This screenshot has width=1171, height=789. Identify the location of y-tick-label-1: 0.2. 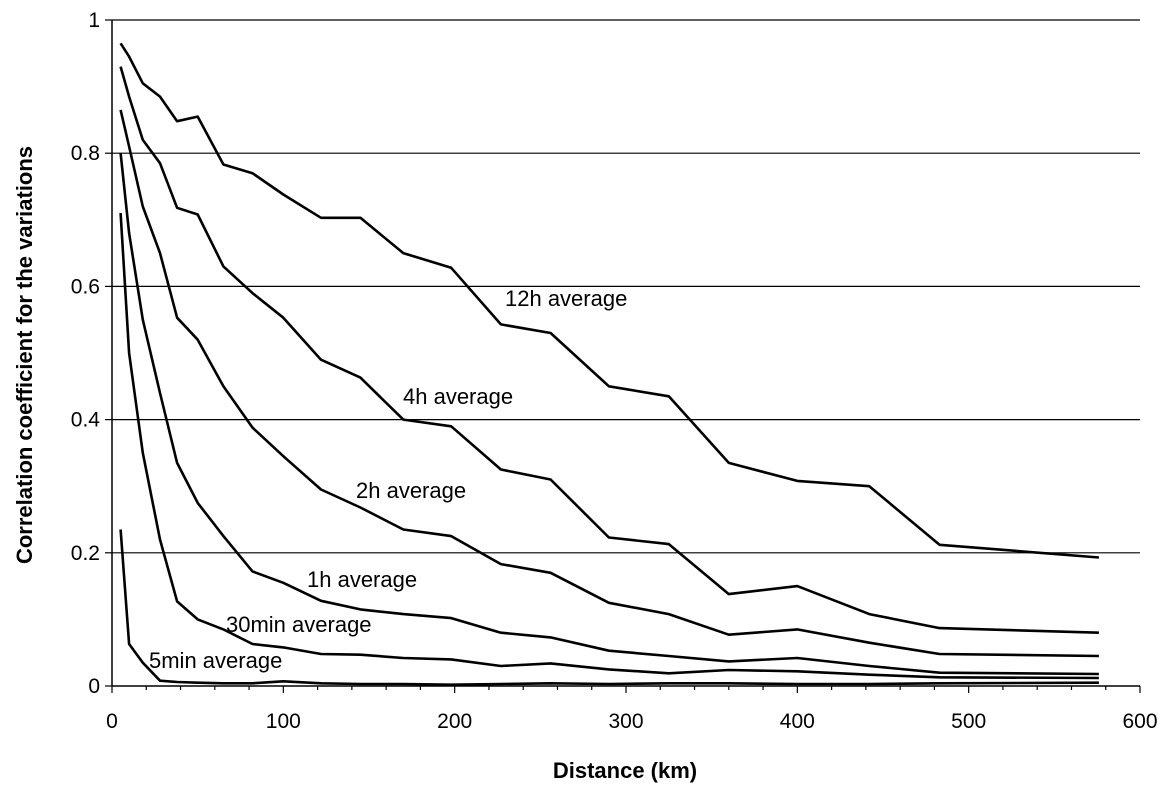
(85, 553).